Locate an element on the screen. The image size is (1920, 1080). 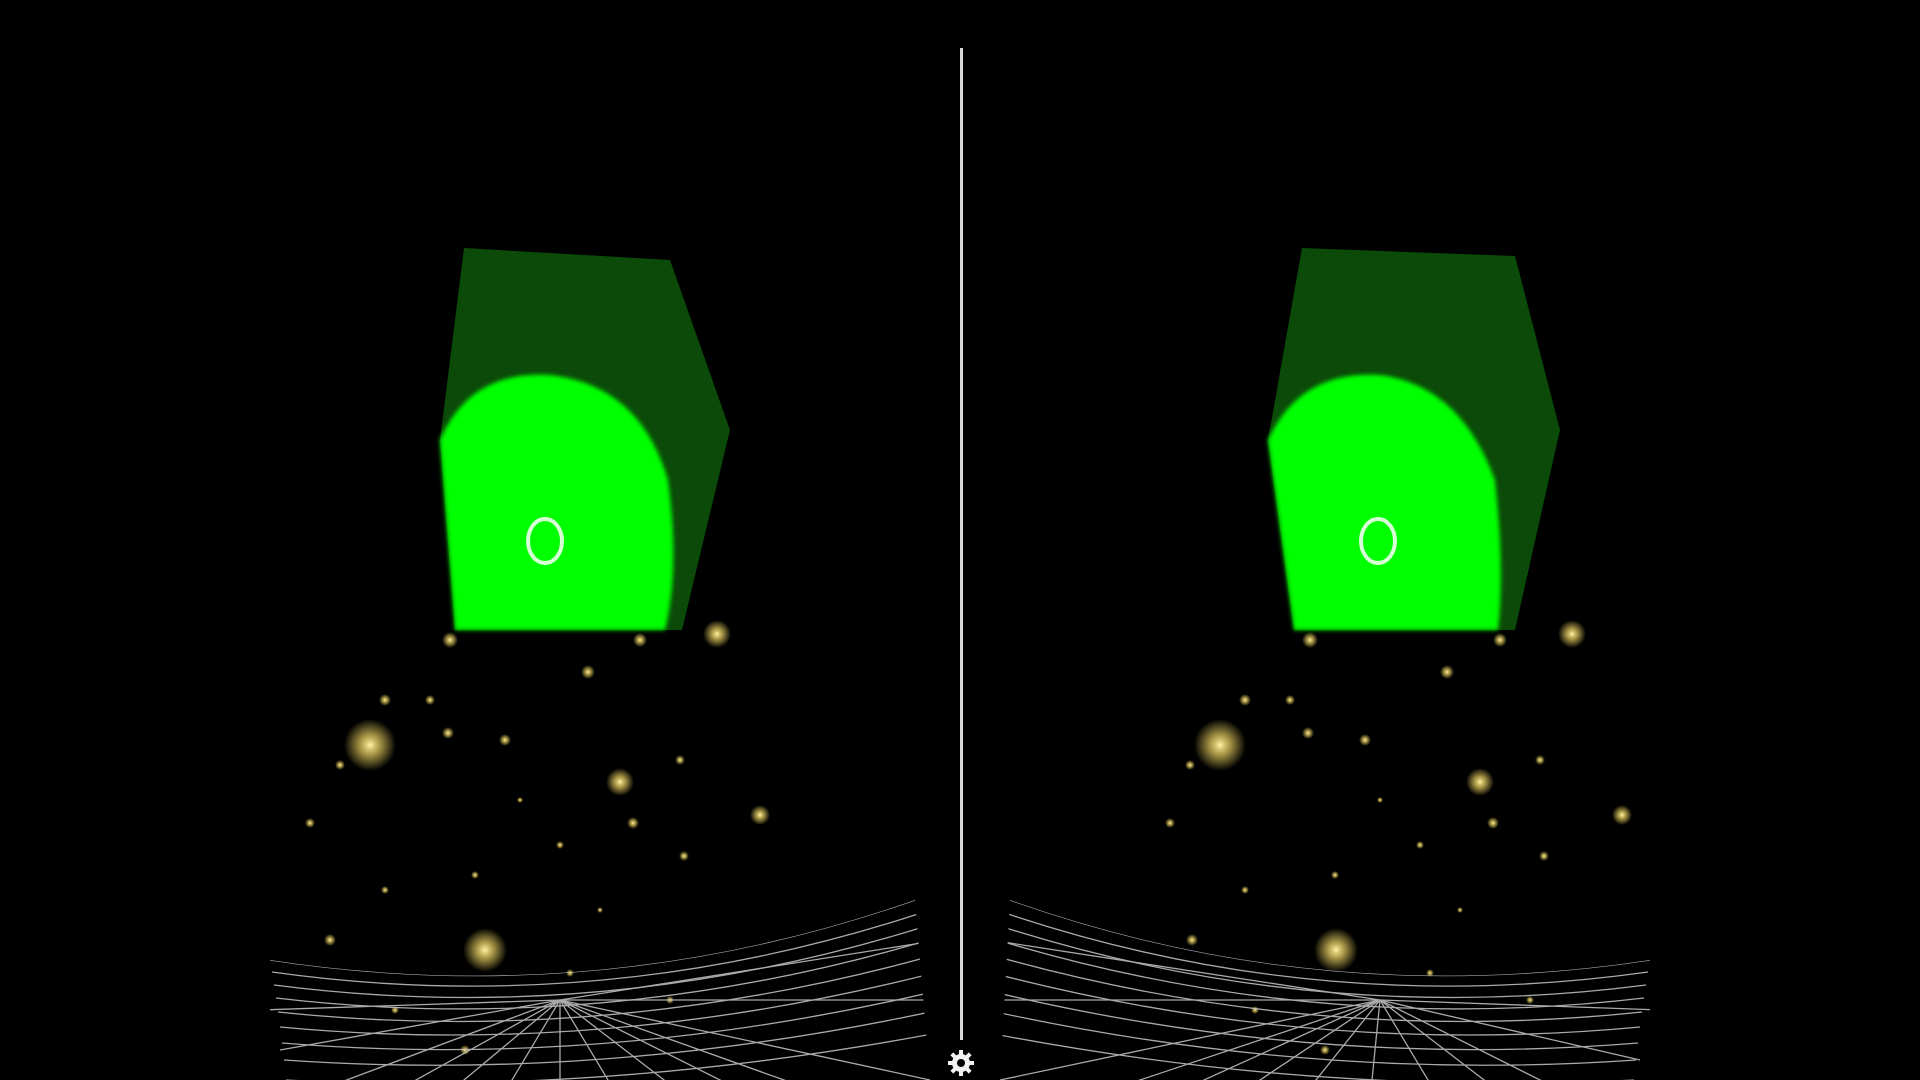
gear-icon is located at coordinates (961, 1063).